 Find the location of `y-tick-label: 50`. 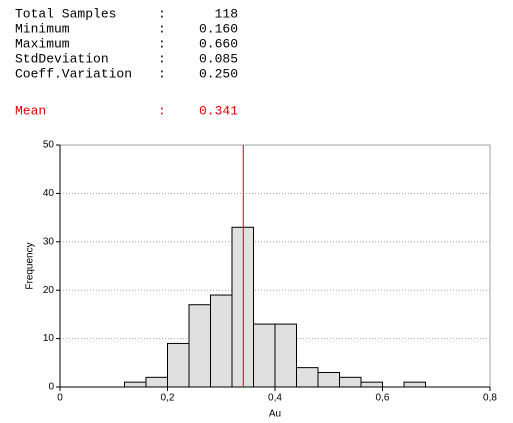

y-tick-label: 50 is located at coordinates (49, 145).